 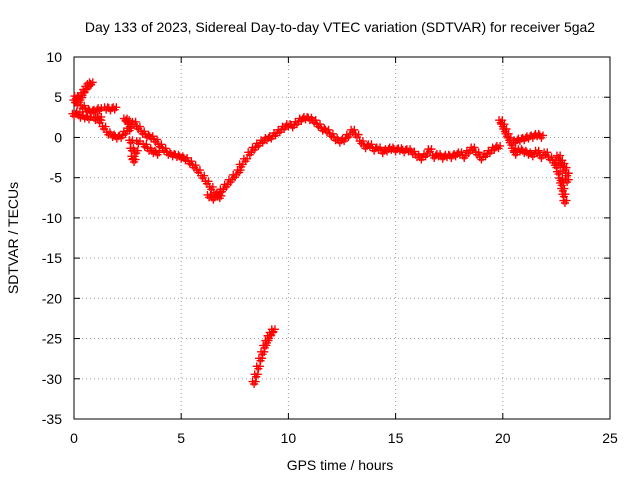 What do you see at coordinates (56, 178) in the screenshot?
I see `y-tick-label: -5` at bounding box center [56, 178].